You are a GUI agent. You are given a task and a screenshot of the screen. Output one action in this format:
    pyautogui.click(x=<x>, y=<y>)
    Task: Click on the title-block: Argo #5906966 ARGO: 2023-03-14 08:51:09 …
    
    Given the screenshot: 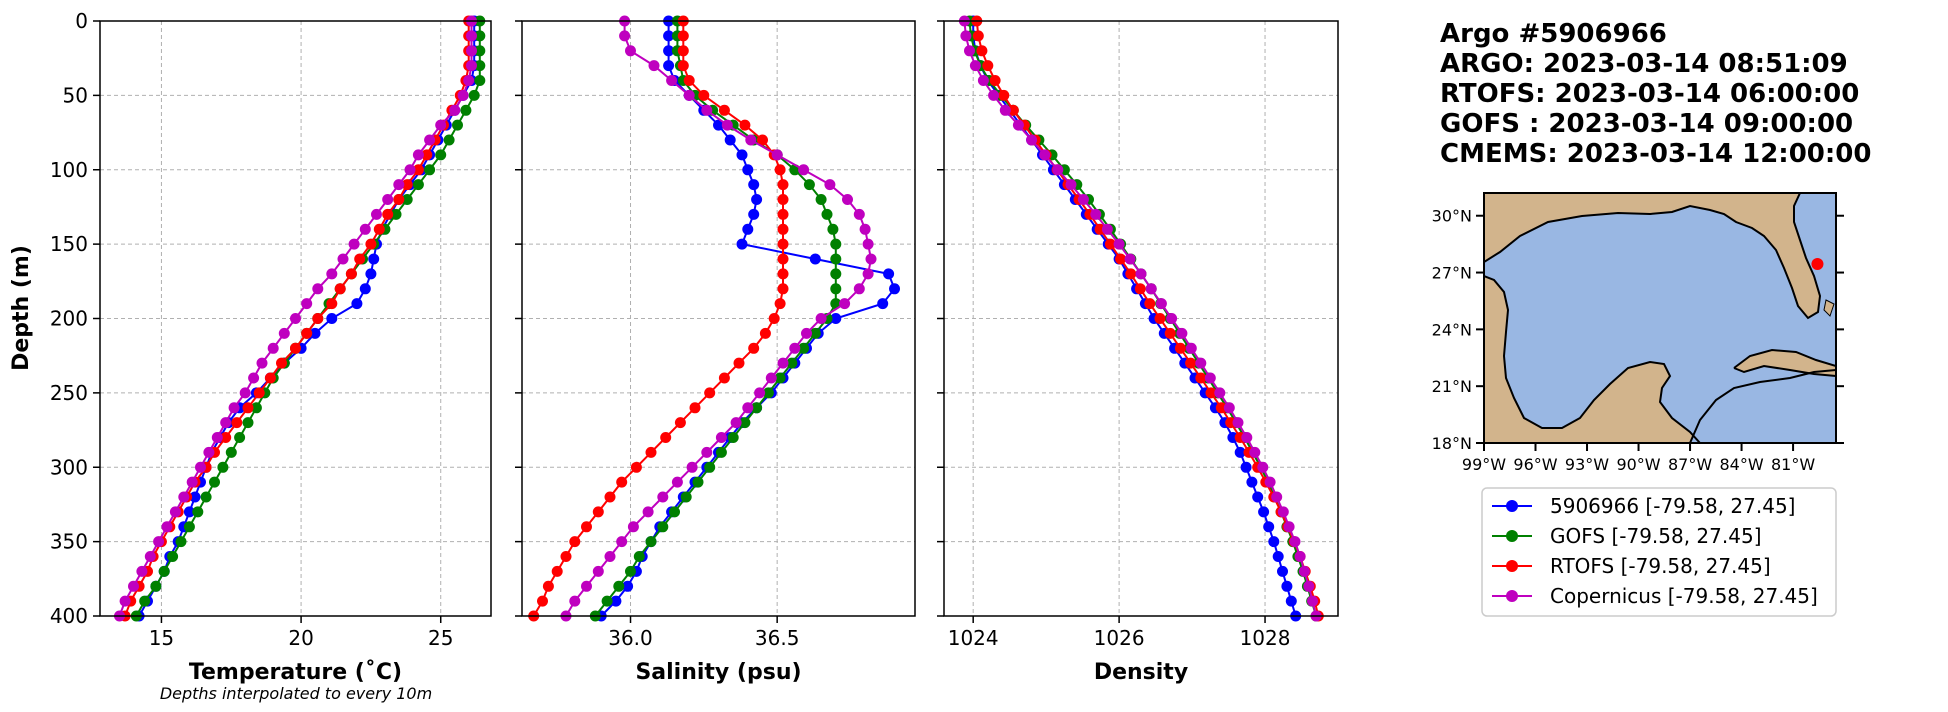 What is the action you would take?
    pyautogui.click(x=1655, y=94)
    